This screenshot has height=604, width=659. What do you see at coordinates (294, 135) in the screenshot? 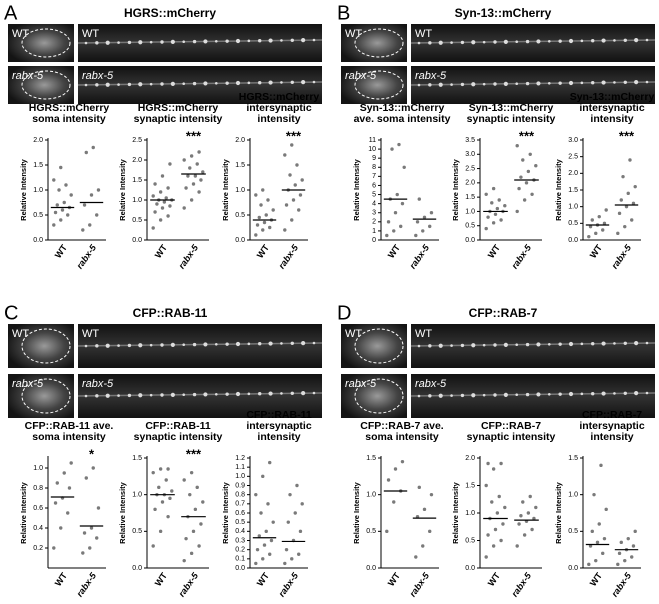
I see `significance: ***` at bounding box center [294, 135].